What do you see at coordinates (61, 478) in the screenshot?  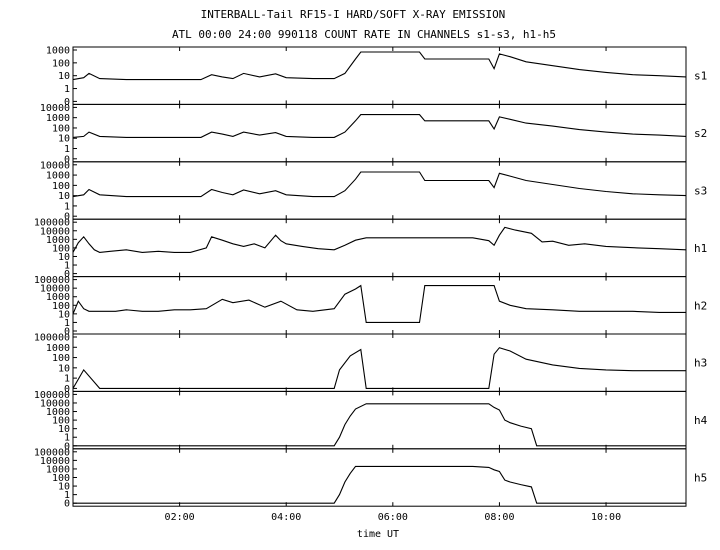 I see `y-tick-label-h5: 100` at bounding box center [61, 478].